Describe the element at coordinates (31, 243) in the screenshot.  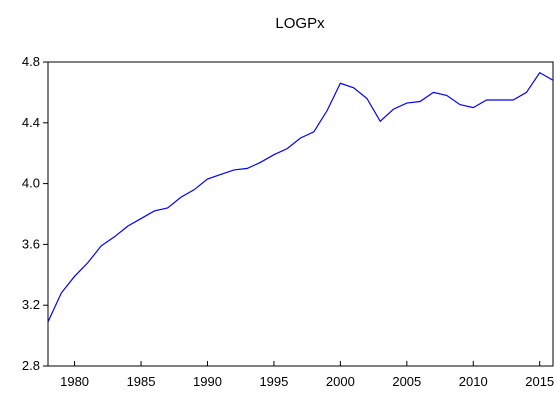
I see `y-tick-label: 3.6` at that location.